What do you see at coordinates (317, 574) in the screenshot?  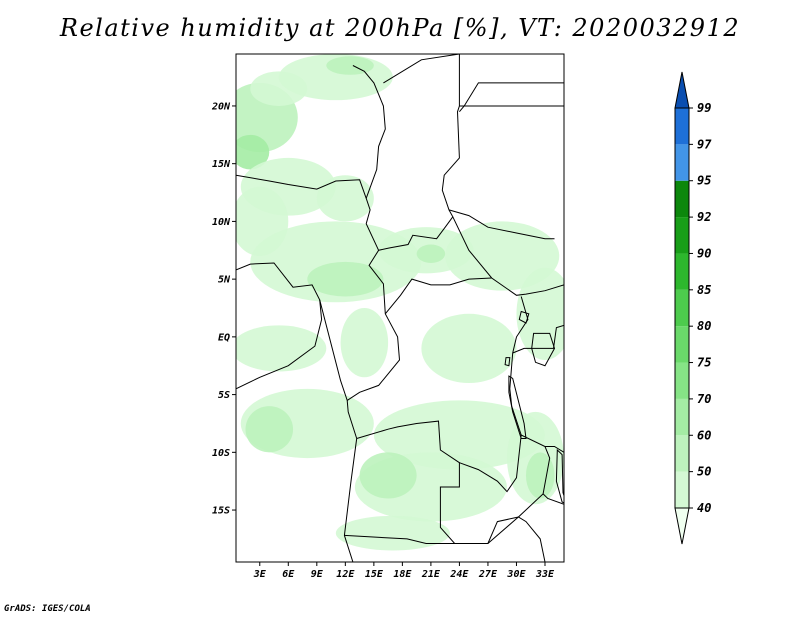 I see `lon-tick-label: 9E` at bounding box center [317, 574].